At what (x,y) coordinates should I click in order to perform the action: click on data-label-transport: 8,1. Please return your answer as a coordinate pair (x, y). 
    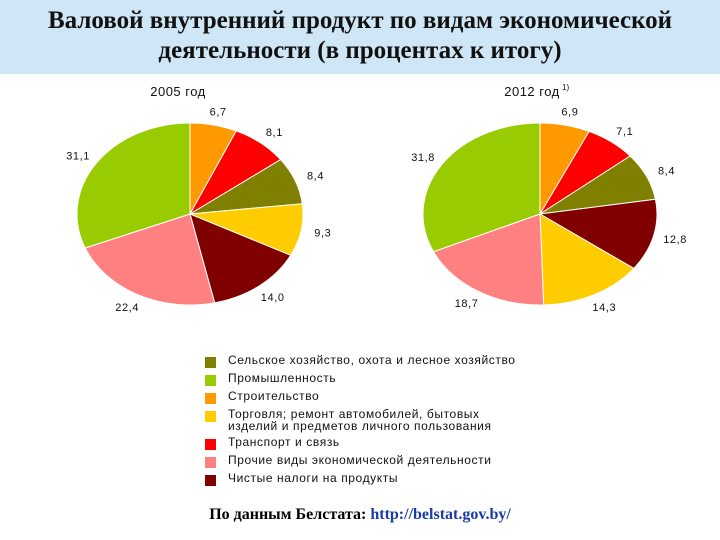
    Looking at the image, I should click on (274, 133).